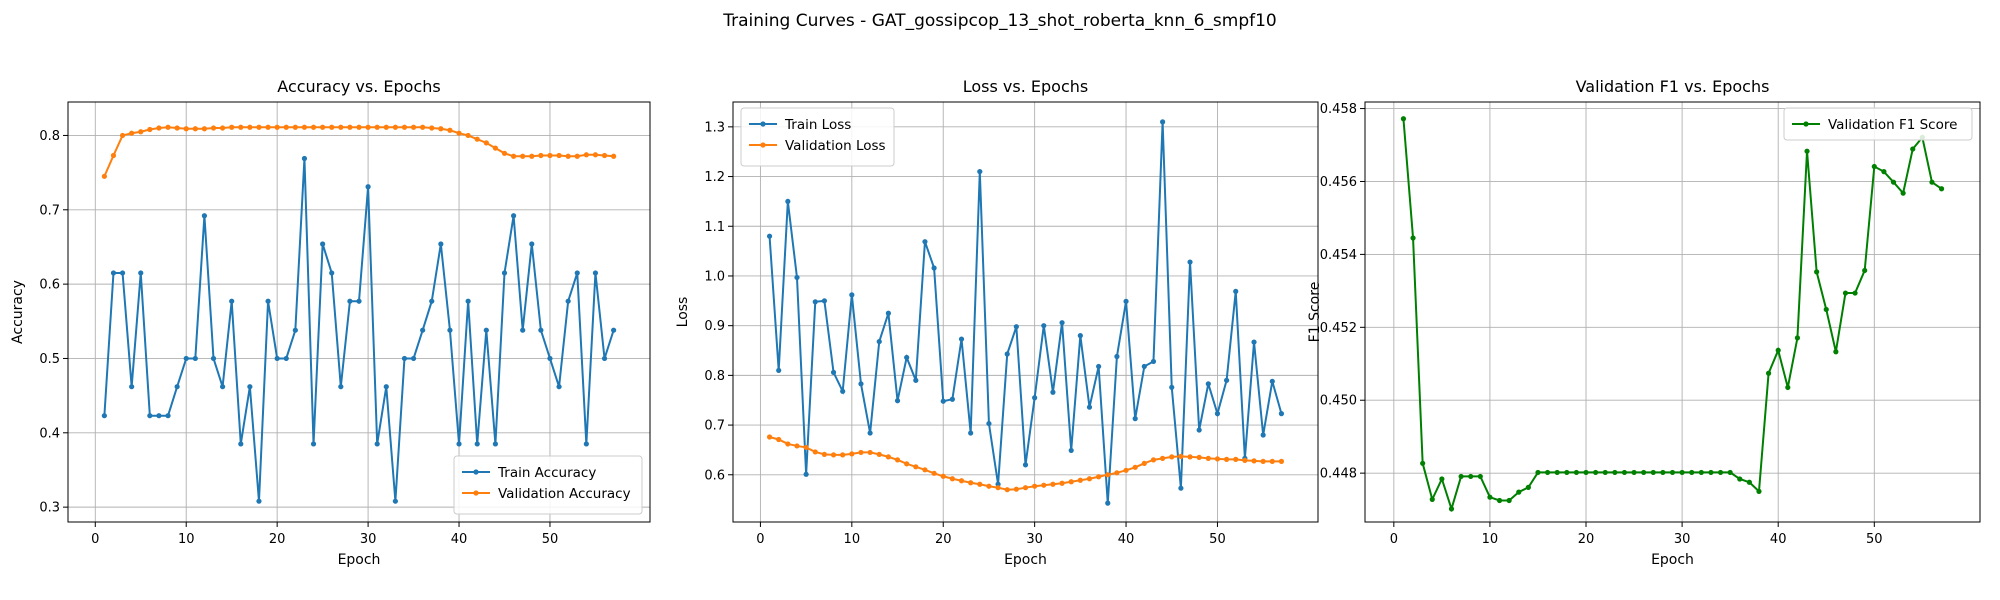  What do you see at coordinates (476, 472) in the screenshot?
I see `legend-swatch-marker` at bounding box center [476, 472].